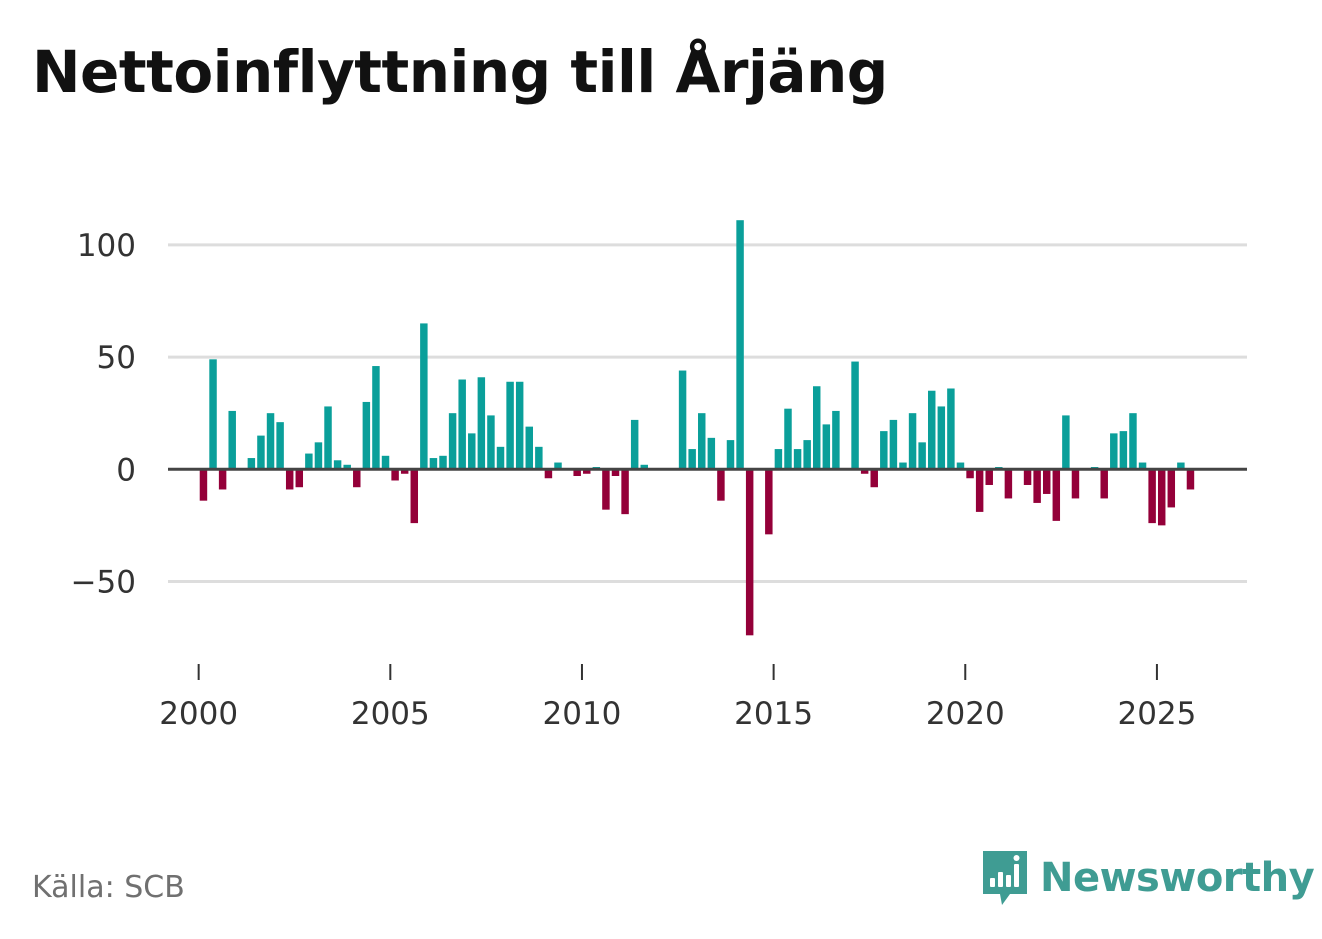 The width and height of the screenshot is (1322, 939). What do you see at coordinates (587, 471) in the screenshot?
I see `bar-2010Q1` at bounding box center [587, 471].